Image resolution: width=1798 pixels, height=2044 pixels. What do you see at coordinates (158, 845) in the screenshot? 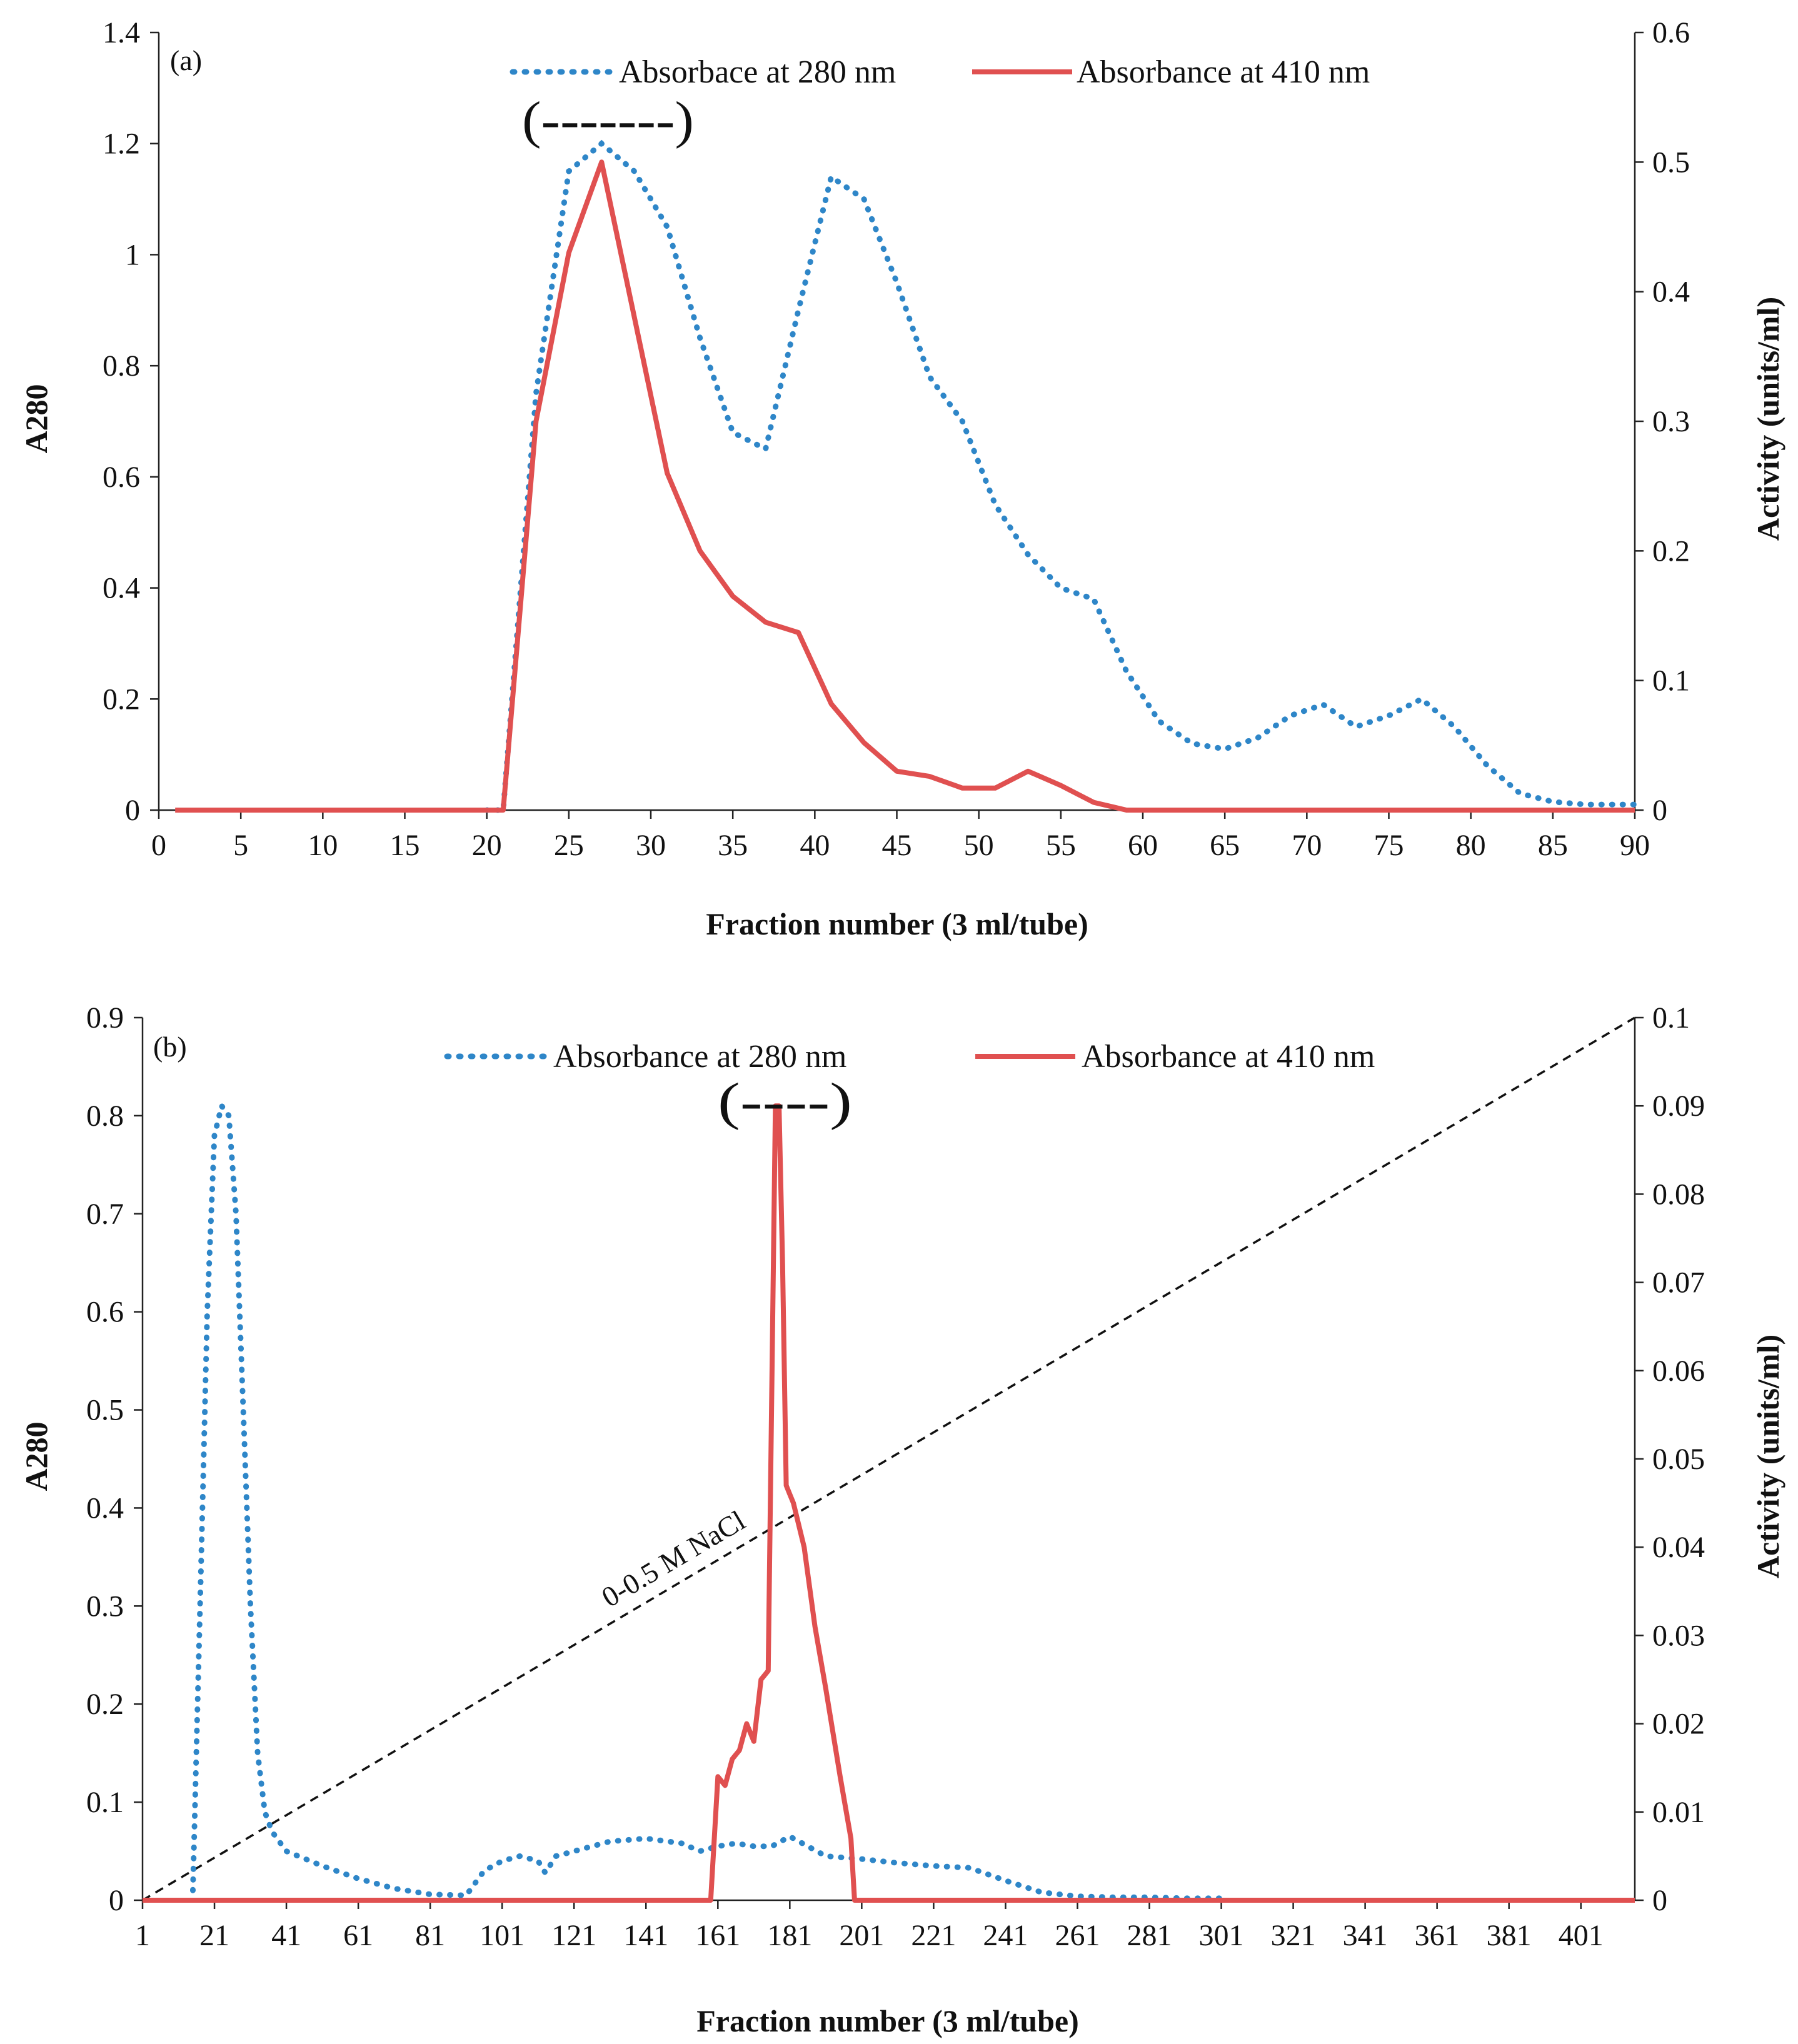
I see `panel-a-x-tick-label: 0` at bounding box center [158, 845].